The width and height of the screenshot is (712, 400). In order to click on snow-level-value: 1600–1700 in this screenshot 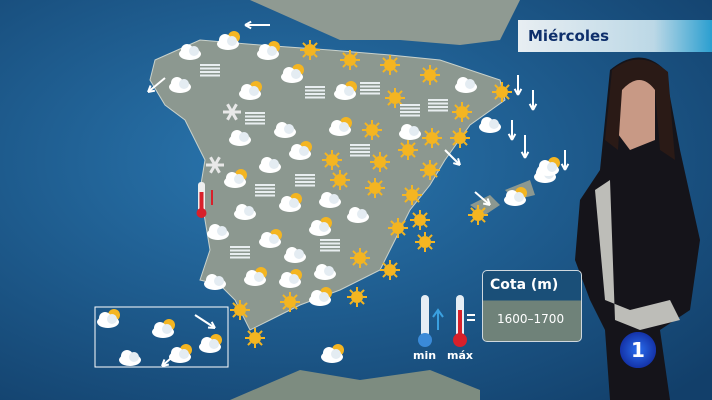, I will do `click(531, 319)`.